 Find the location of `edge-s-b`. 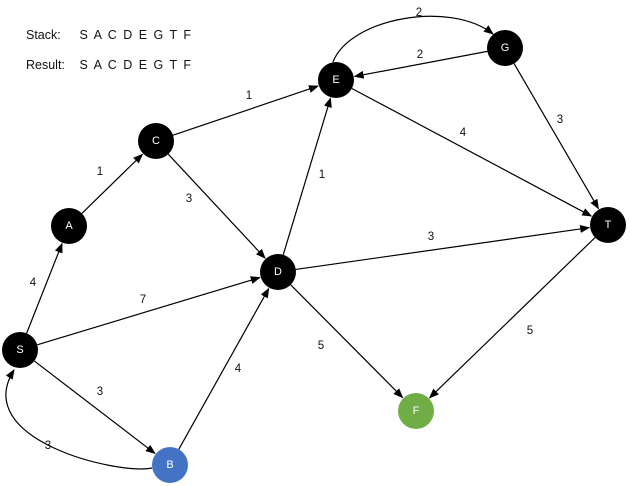

edge-s-b is located at coordinates (94, 407).